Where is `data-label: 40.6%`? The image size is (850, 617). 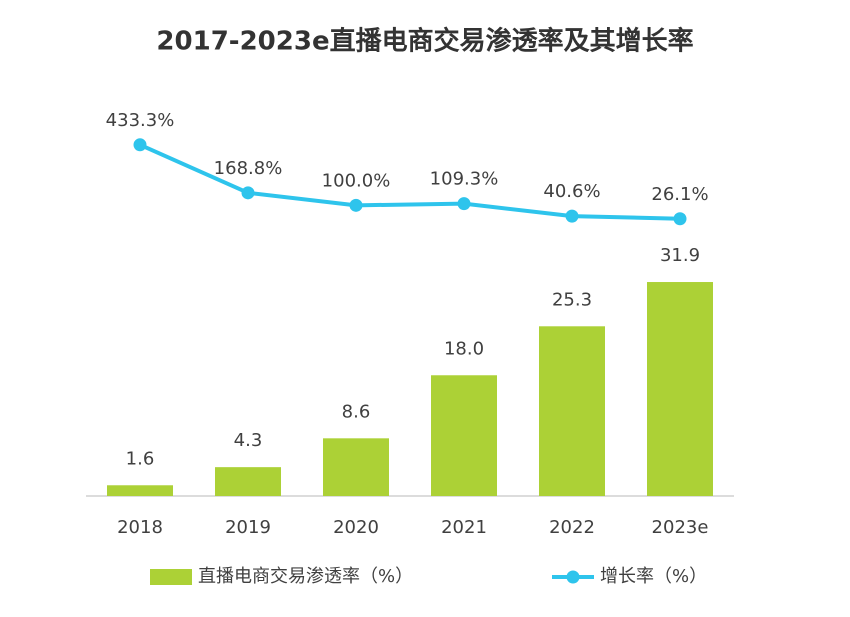
data-label: 40.6% is located at coordinates (571, 191).